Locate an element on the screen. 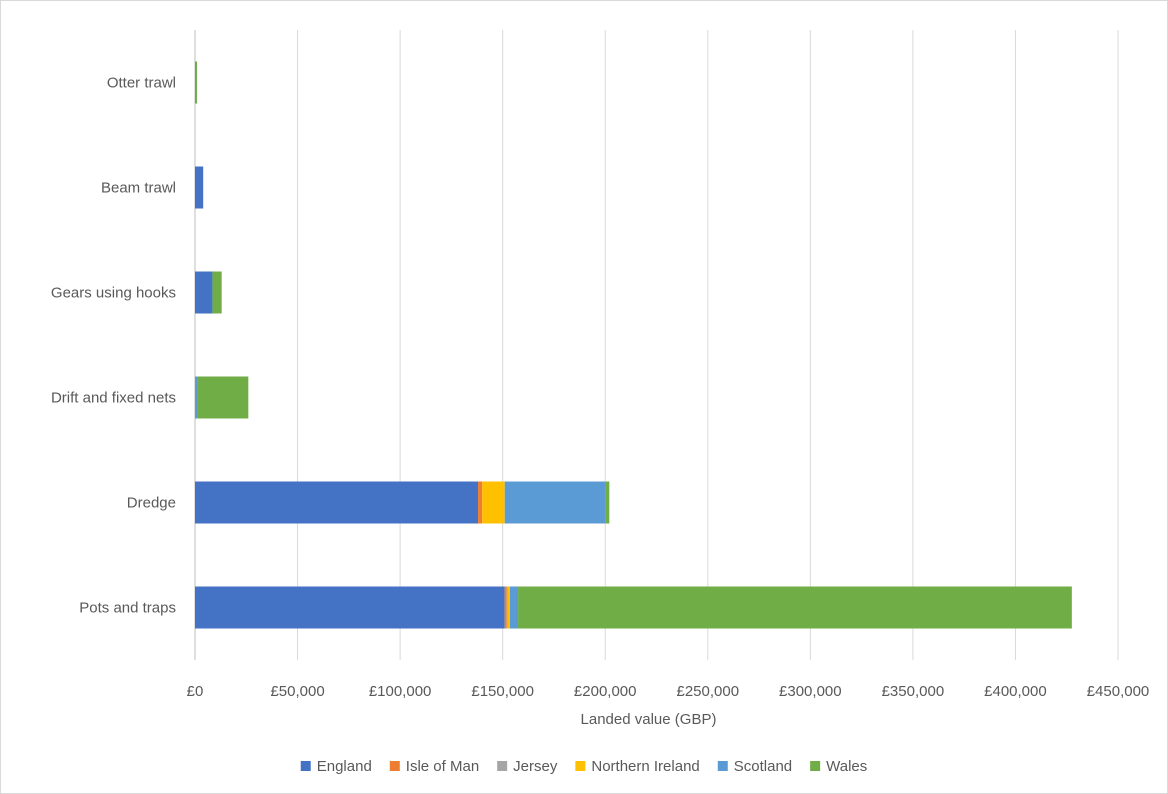  x-tick-label: £300,000 is located at coordinates (810, 691).